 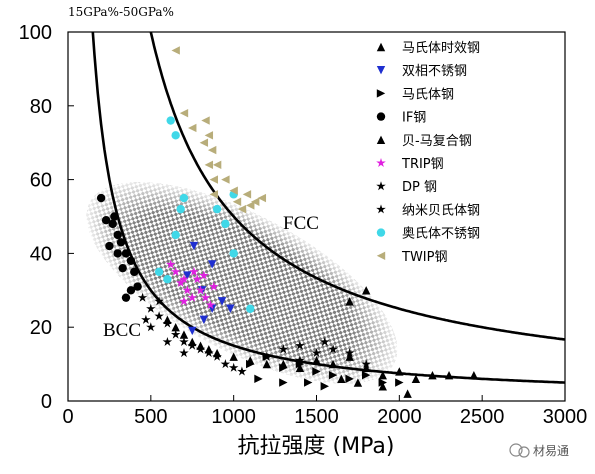 What do you see at coordinates (419, 187) in the screenshot?
I see `legend-label: DP 钢` at bounding box center [419, 187].